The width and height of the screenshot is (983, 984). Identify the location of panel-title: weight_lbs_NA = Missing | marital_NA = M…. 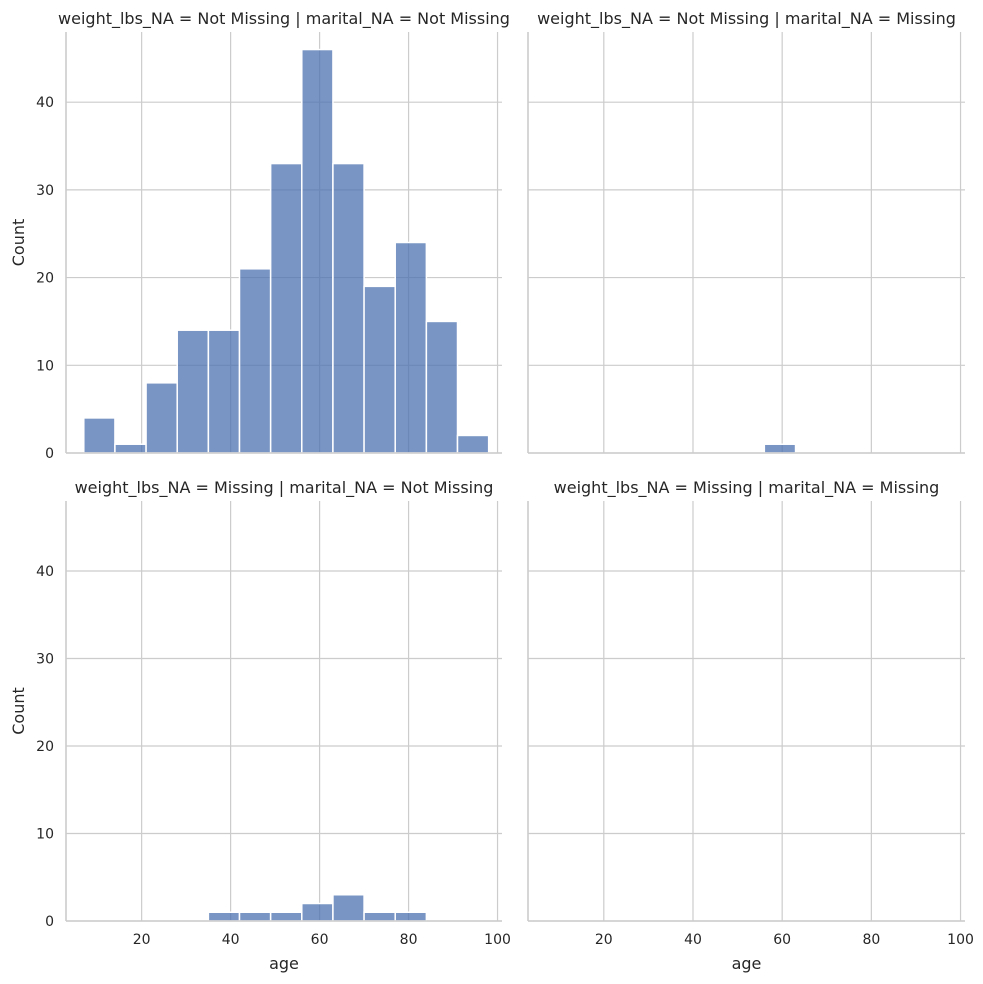
(747, 488).